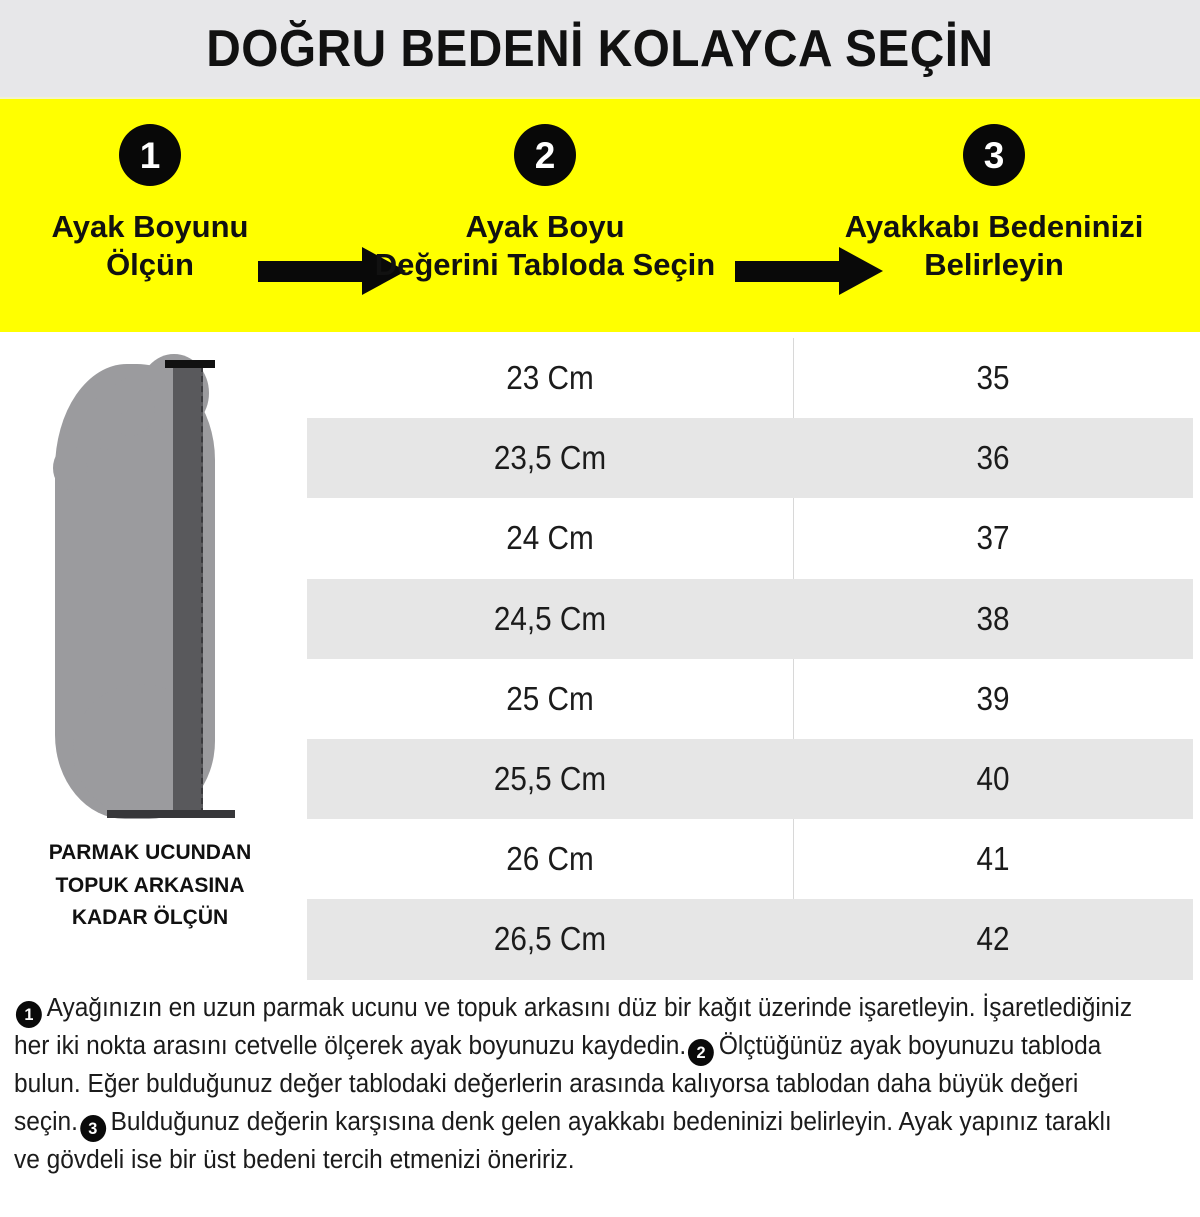 This screenshot has width=1200, height=1217. What do you see at coordinates (545, 155) in the screenshot?
I see `step-2-badge: 2` at bounding box center [545, 155].